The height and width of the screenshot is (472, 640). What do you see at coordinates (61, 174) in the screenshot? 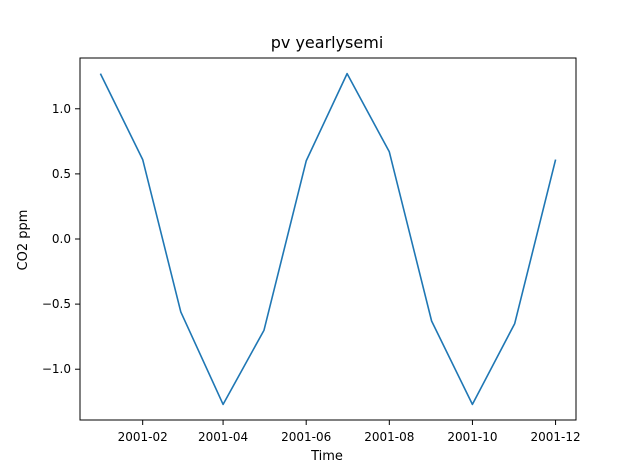
I see `y-tick-label: 0.5` at bounding box center [61, 174].